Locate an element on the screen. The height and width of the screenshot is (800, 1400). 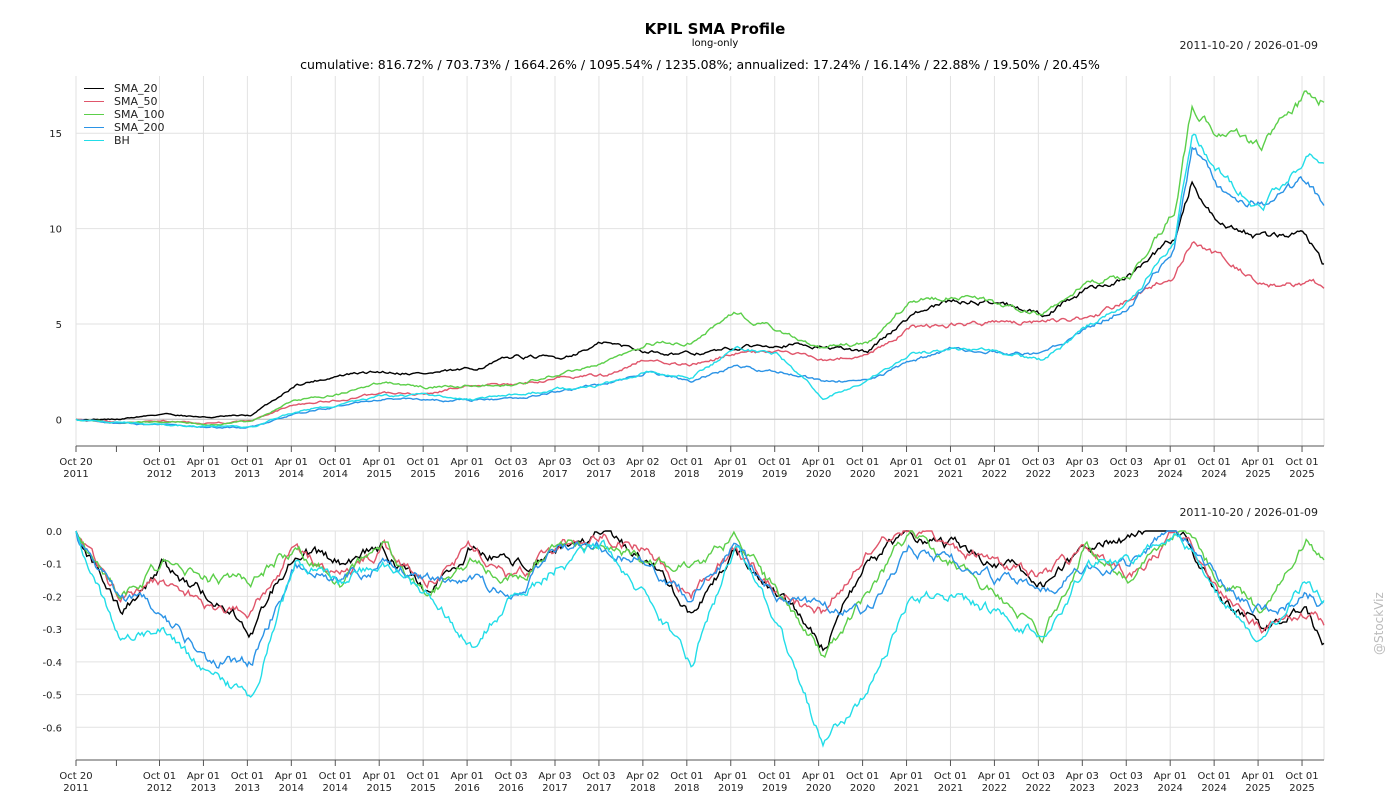
legend-item: SMA_200 is located at coordinates (124, 127).